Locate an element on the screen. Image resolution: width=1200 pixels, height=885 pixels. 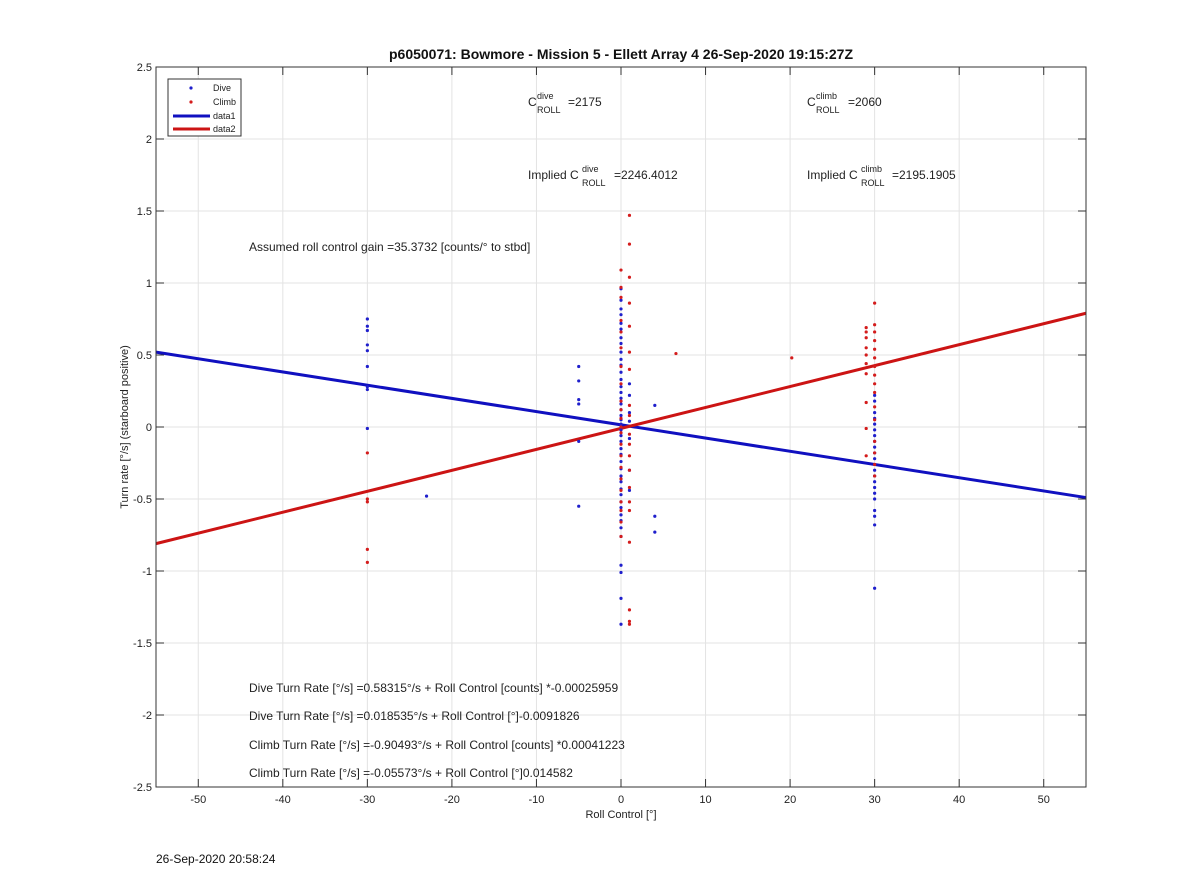
implied-climb-sup: climb is located at coordinates (871, 169).